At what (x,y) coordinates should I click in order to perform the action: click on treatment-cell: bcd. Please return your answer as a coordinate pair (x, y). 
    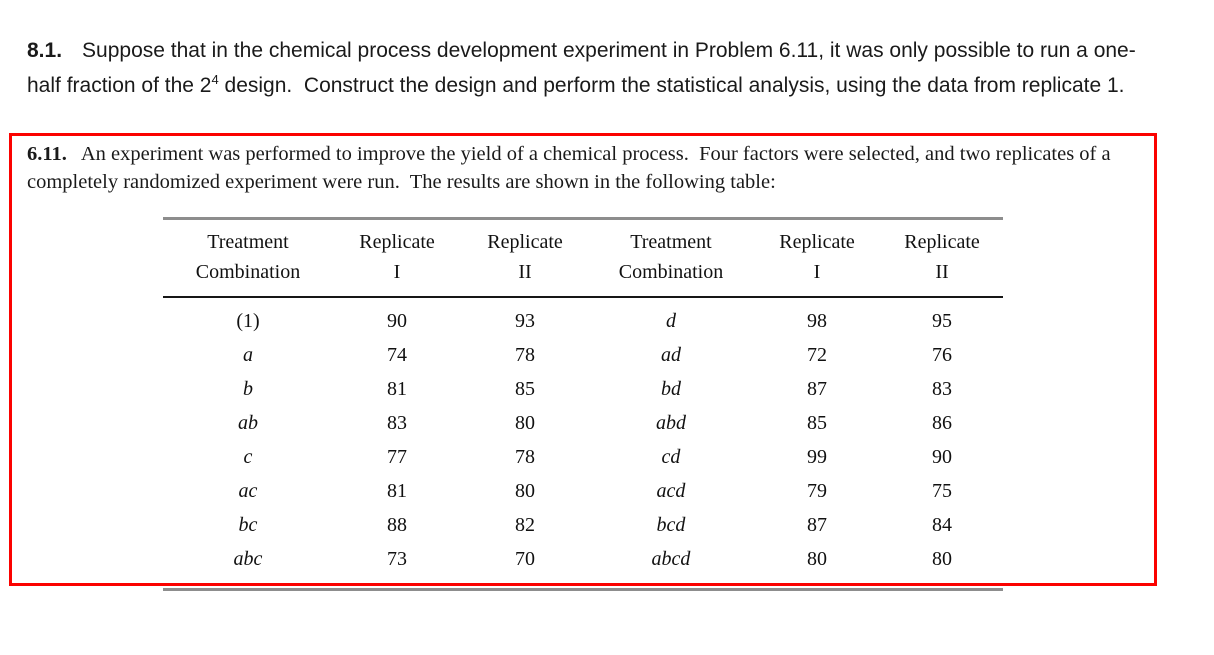
    Looking at the image, I should click on (671, 524).